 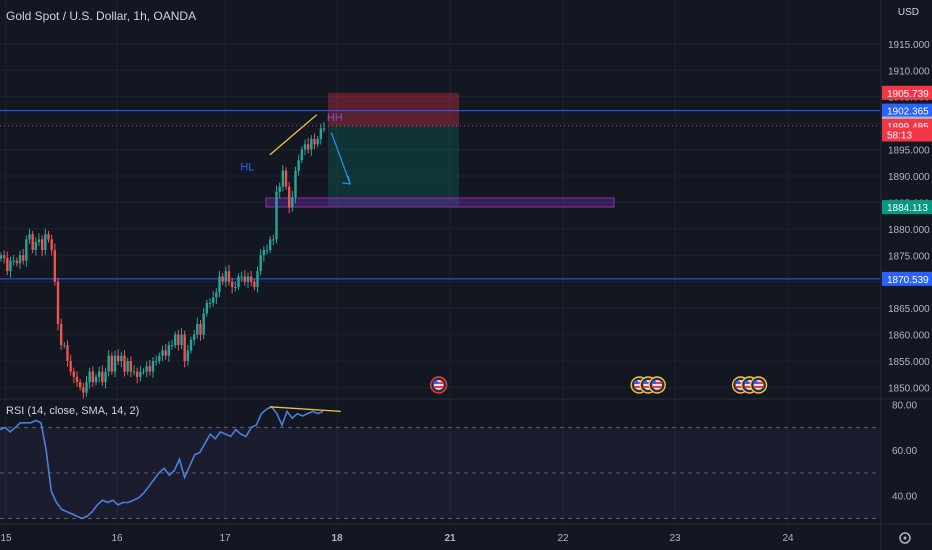 I want to click on trend-line, so click(x=293, y=135).